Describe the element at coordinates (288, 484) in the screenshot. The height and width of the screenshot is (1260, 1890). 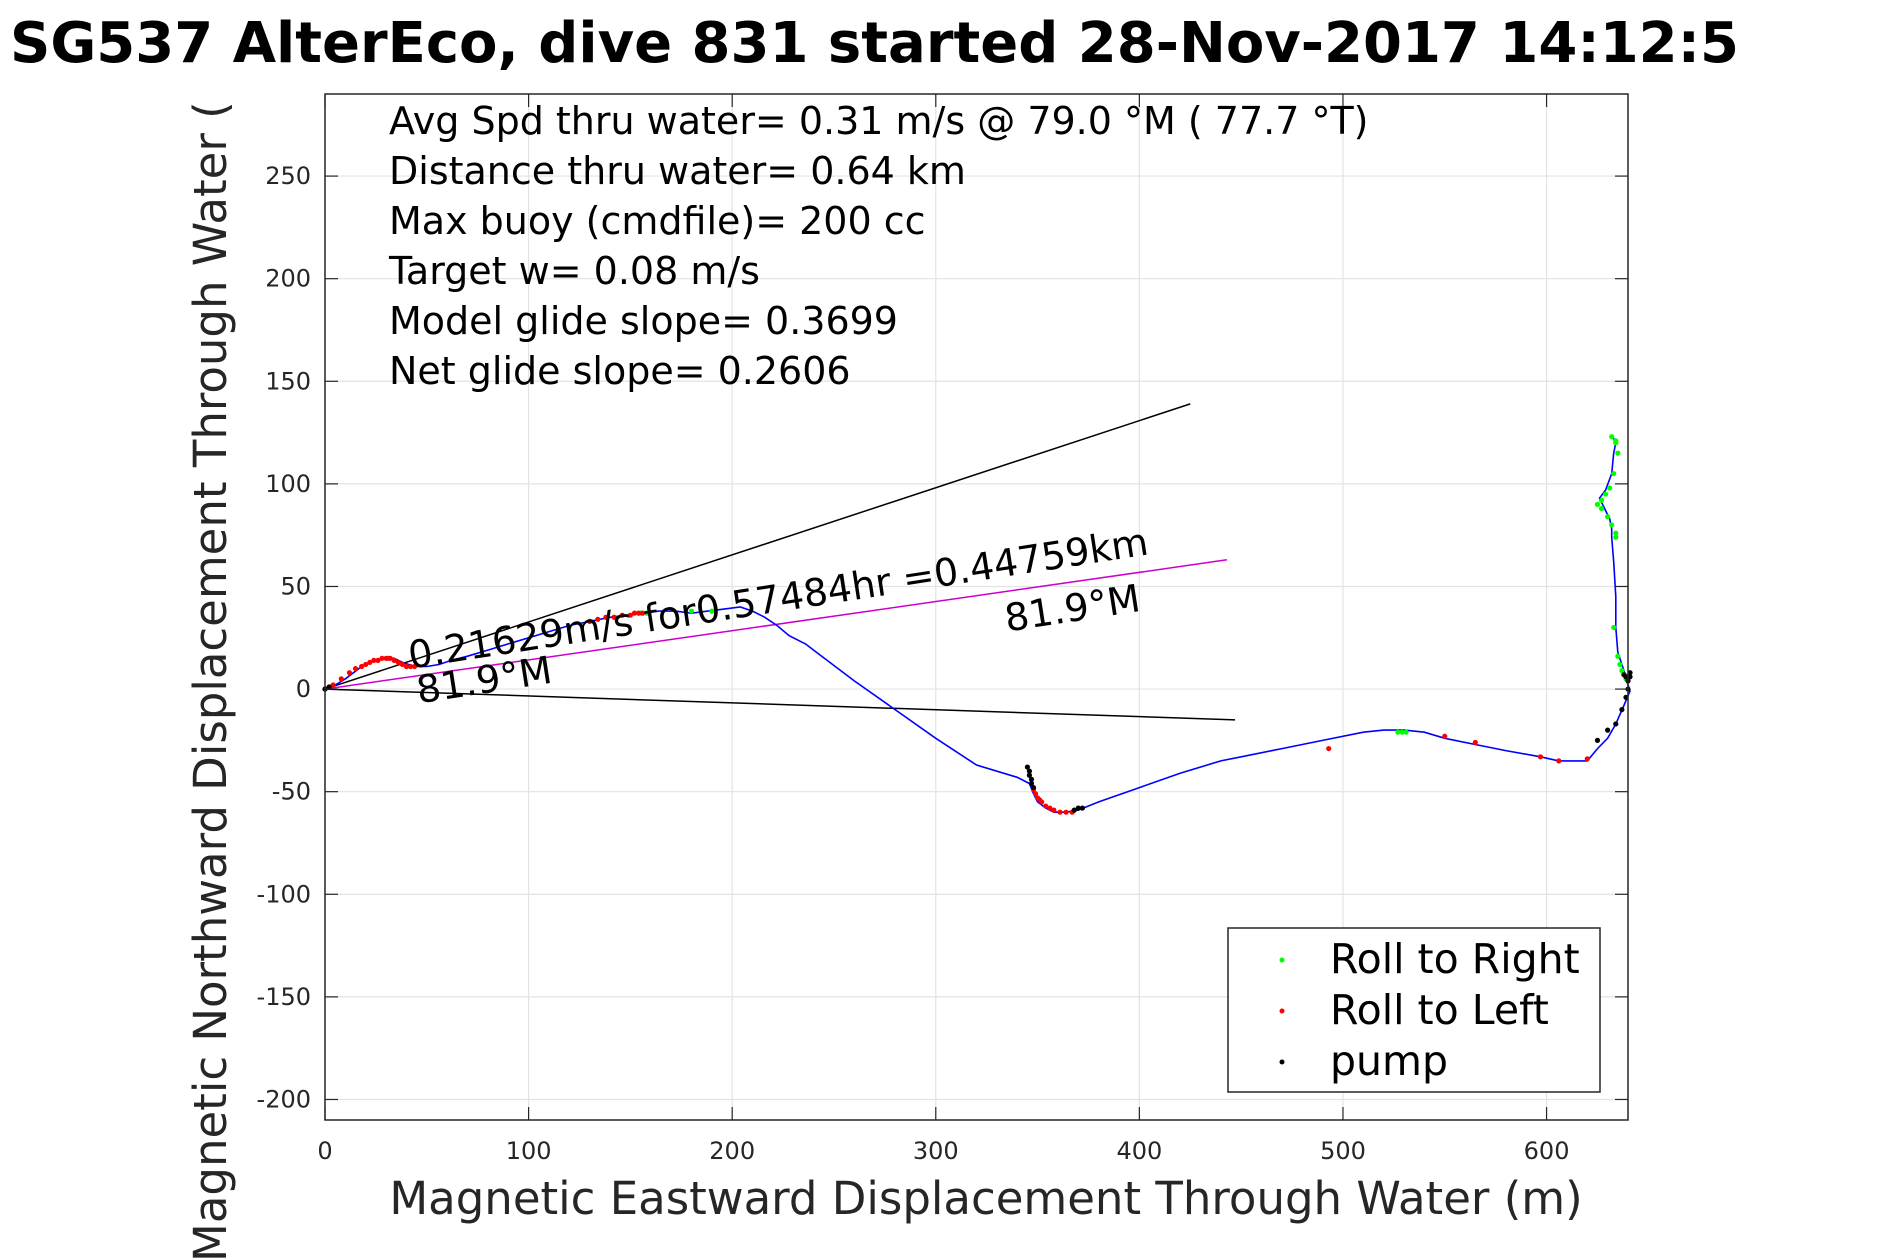
I see `y-tick-label: 100` at that location.